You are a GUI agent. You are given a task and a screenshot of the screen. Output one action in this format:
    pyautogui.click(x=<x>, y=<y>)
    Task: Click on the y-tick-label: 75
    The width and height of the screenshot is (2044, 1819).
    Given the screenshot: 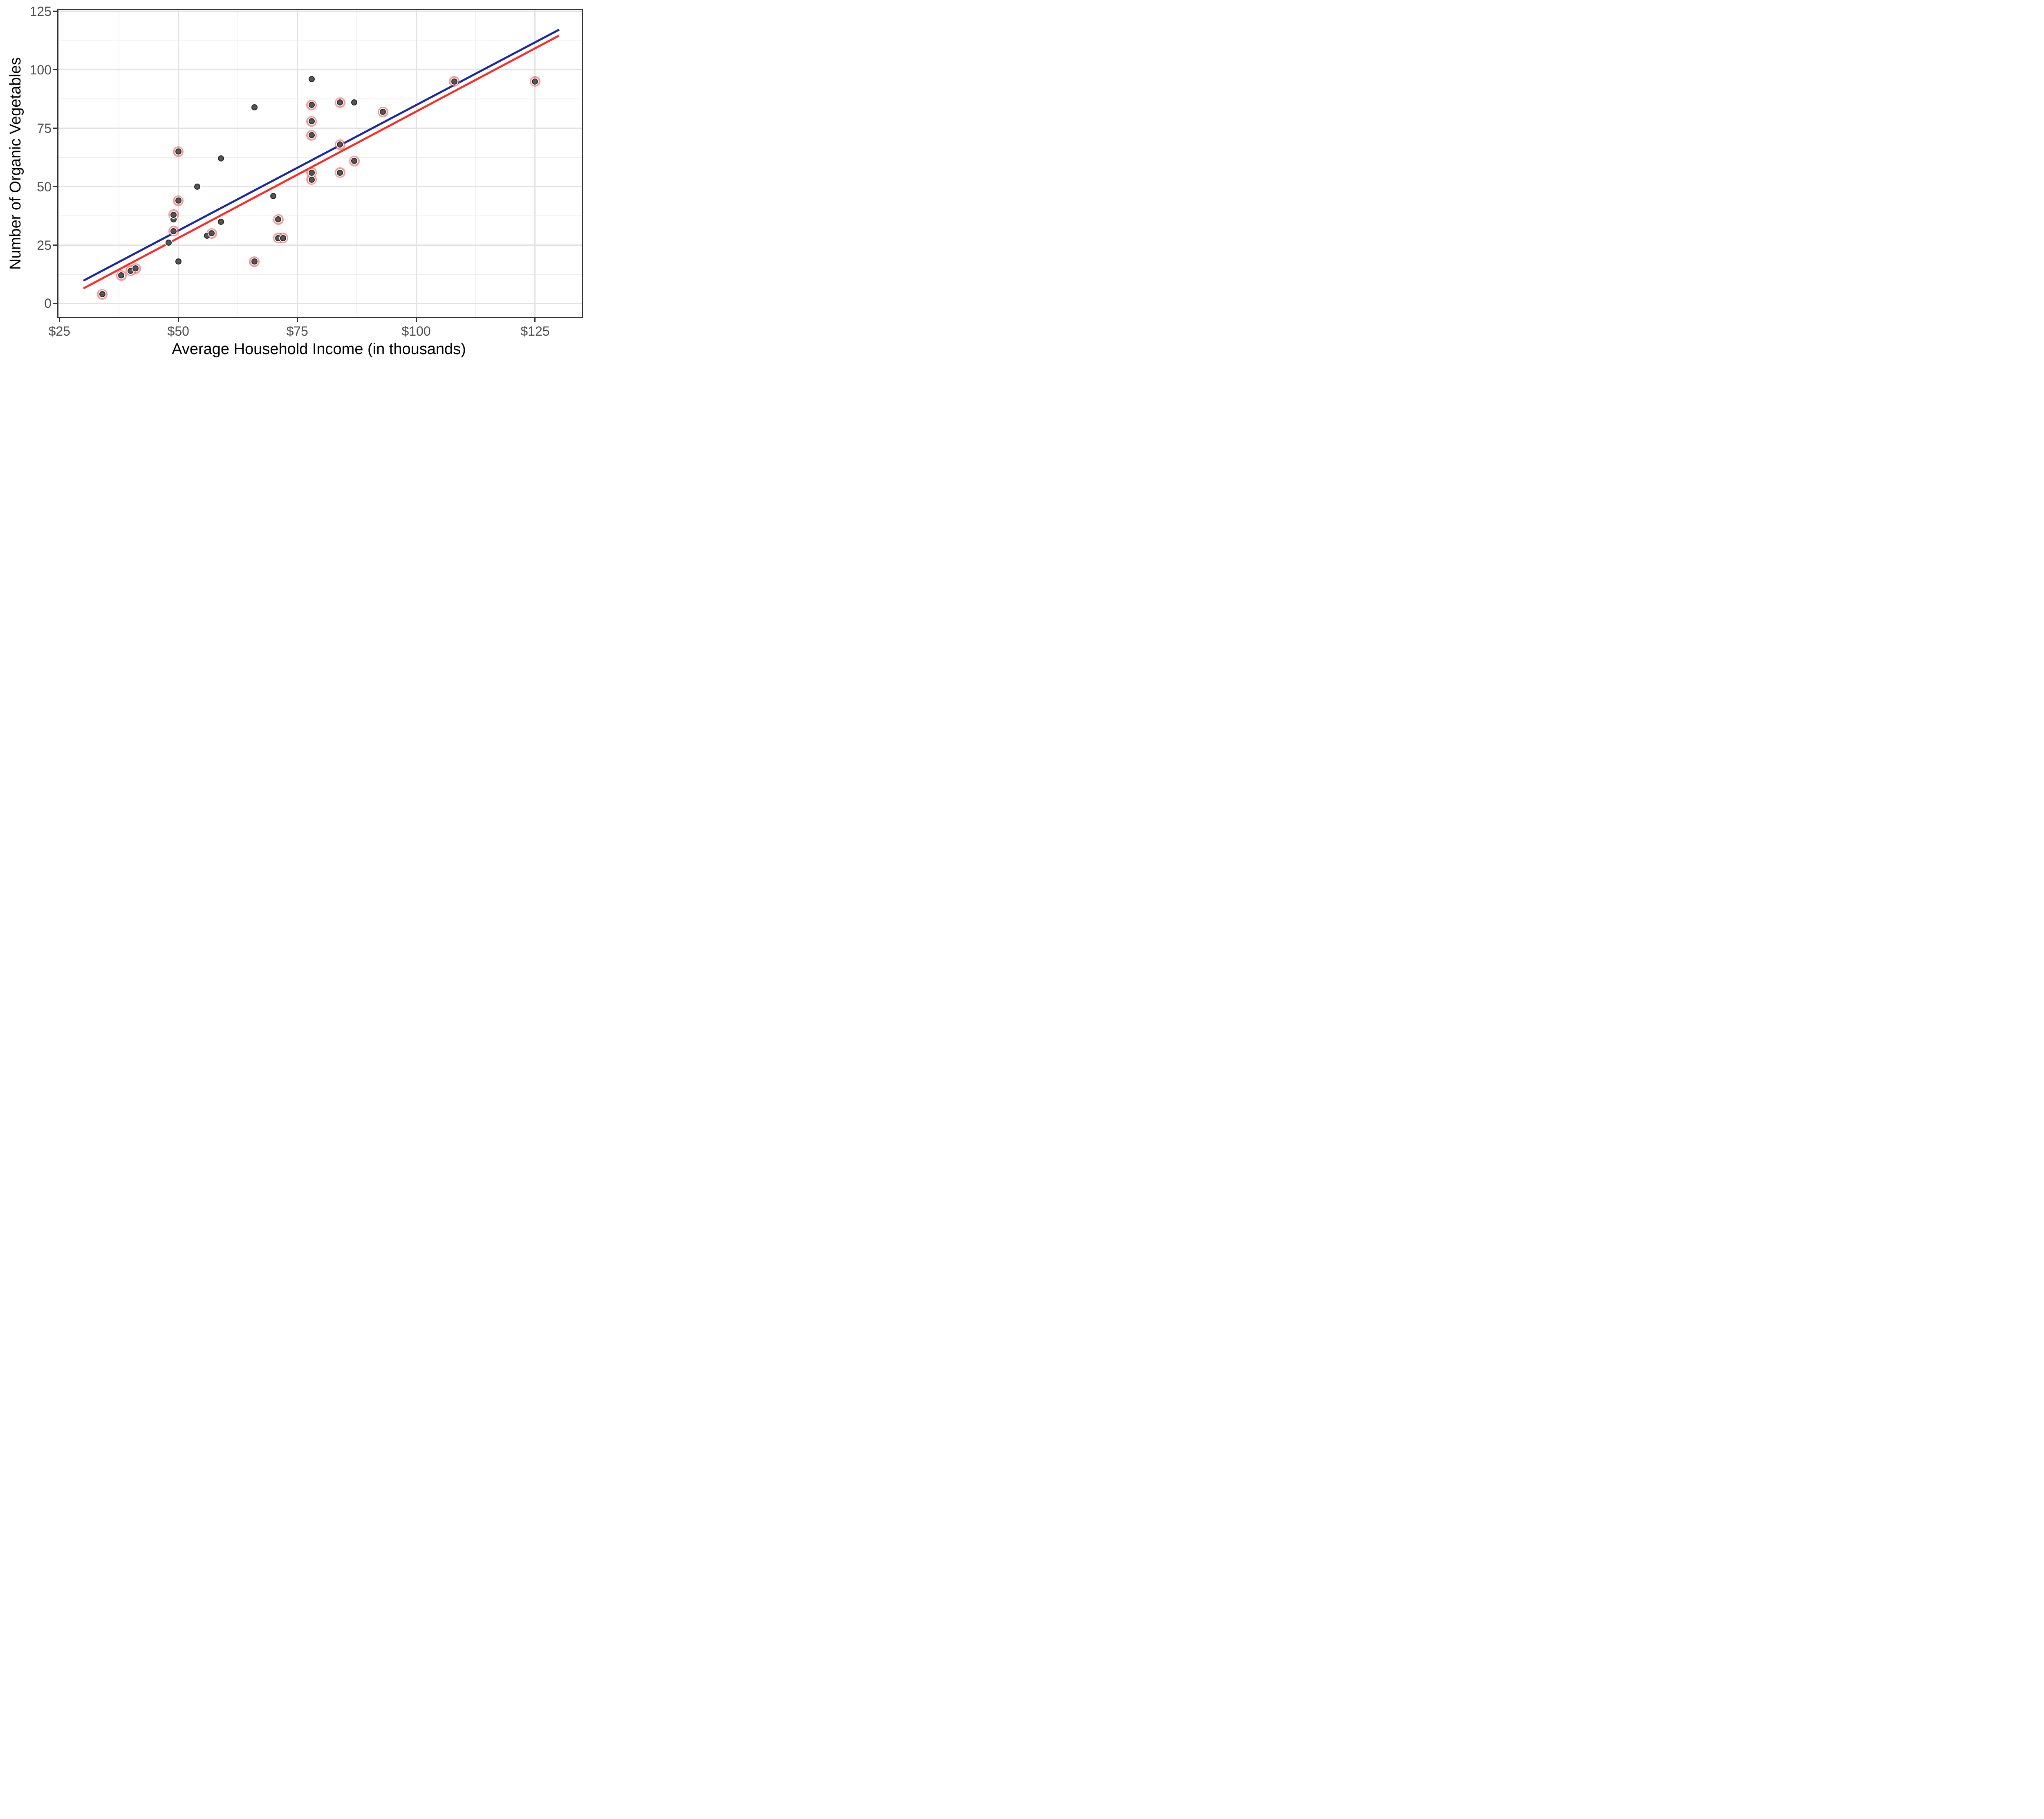 What is the action you would take?
    pyautogui.click(x=44, y=128)
    